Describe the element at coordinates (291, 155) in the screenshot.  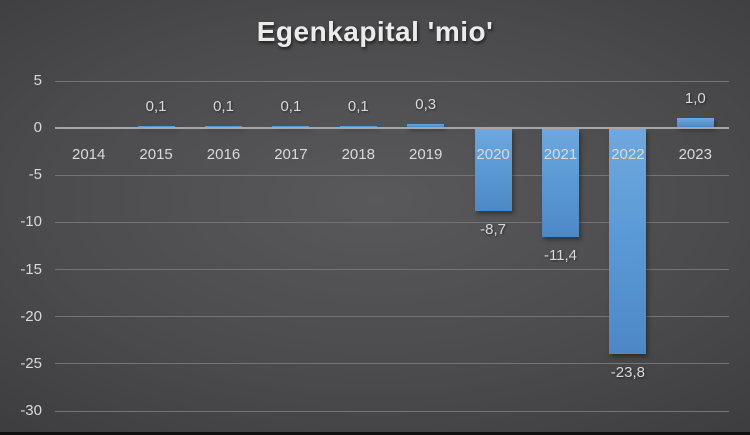
I see `x-category-label: 2017` at that location.